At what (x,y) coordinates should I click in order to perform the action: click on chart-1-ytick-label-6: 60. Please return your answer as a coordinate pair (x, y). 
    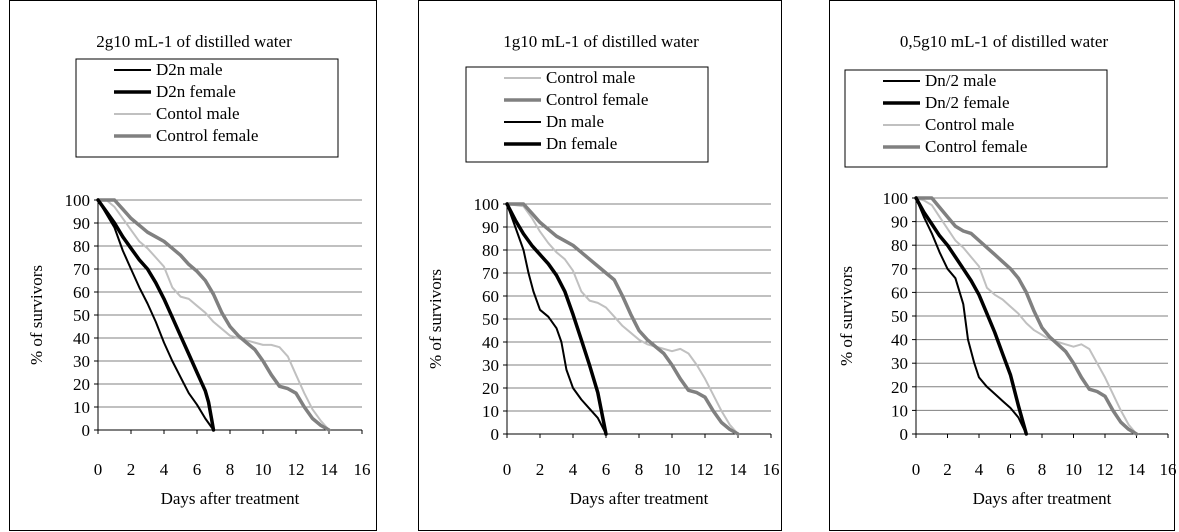
    Looking at the image, I should click on (490, 296).